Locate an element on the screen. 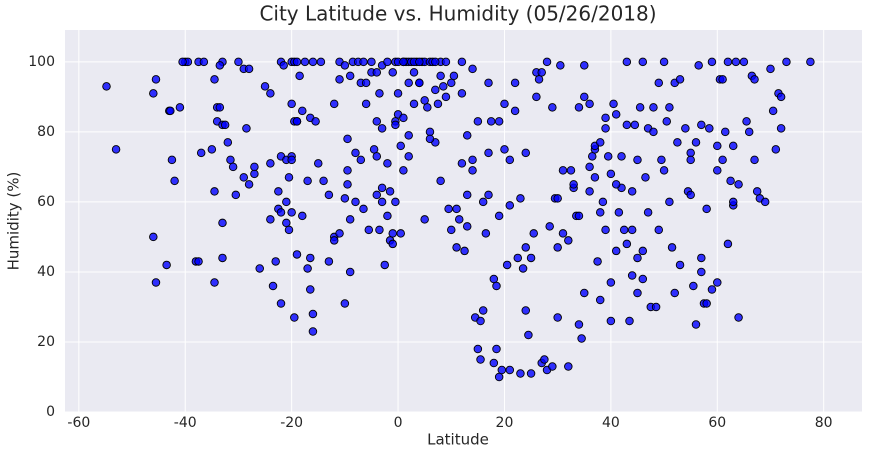 Image resolution: width=870 pixels, height=459 pixels. x-tick-label: 20 is located at coordinates (505, 423).